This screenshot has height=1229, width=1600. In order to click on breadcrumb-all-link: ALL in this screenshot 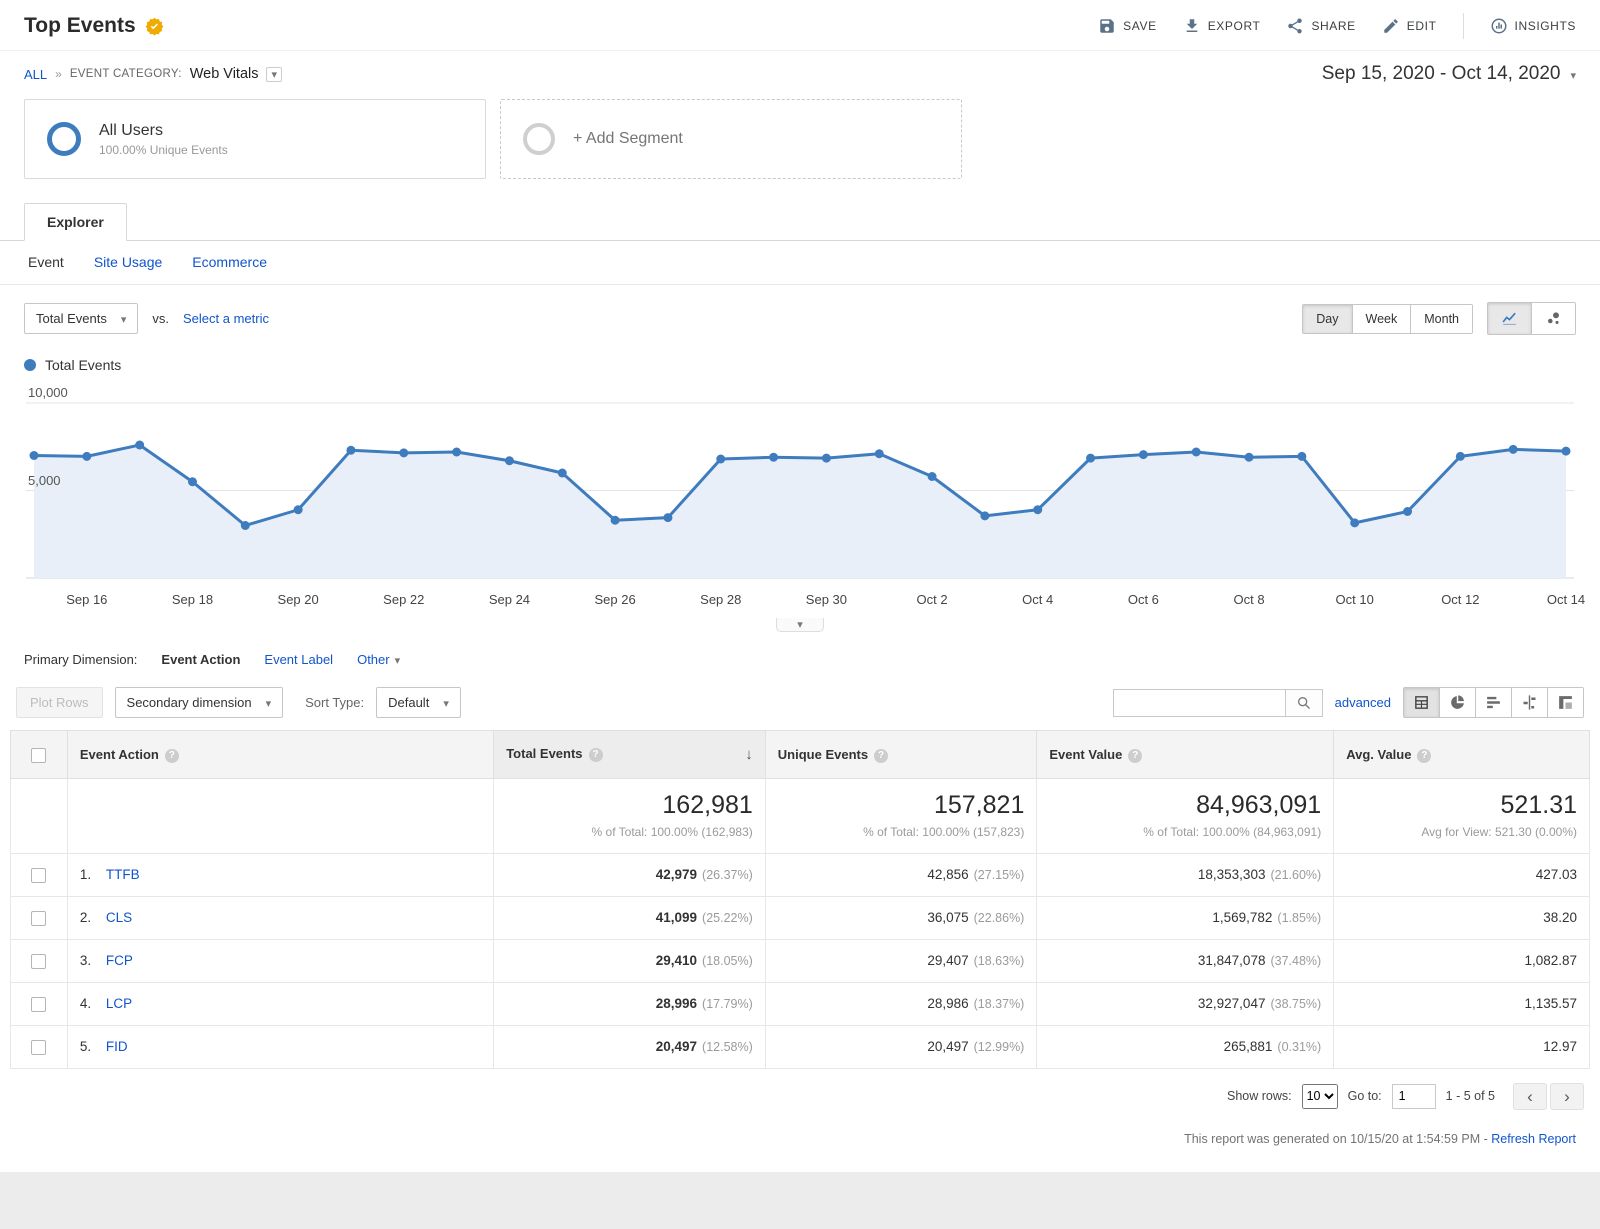, I will do `click(36, 74)`.